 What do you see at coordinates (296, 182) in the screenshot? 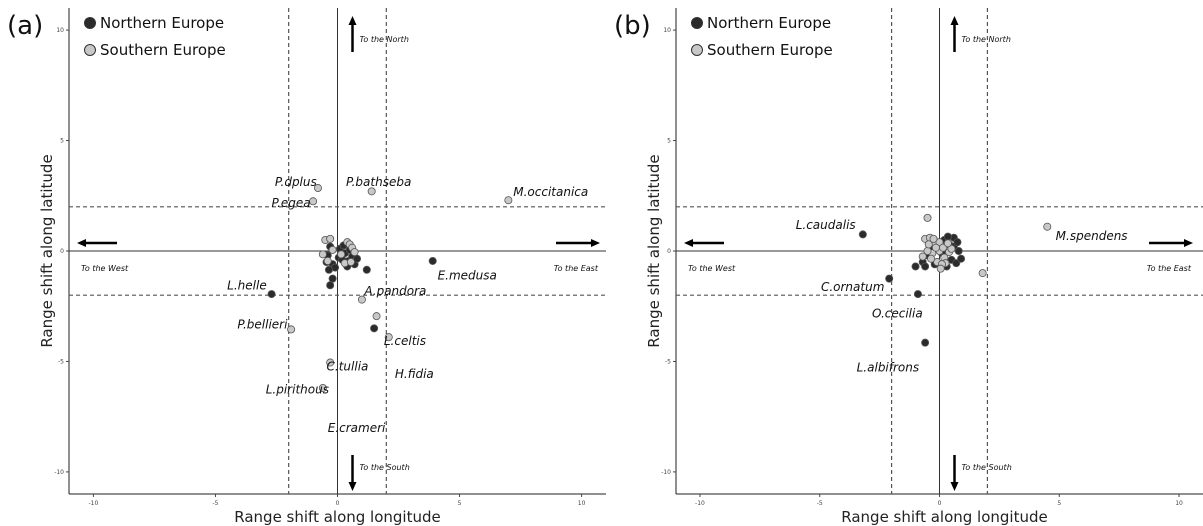
I see `species-label: P.dplus` at bounding box center [296, 182].